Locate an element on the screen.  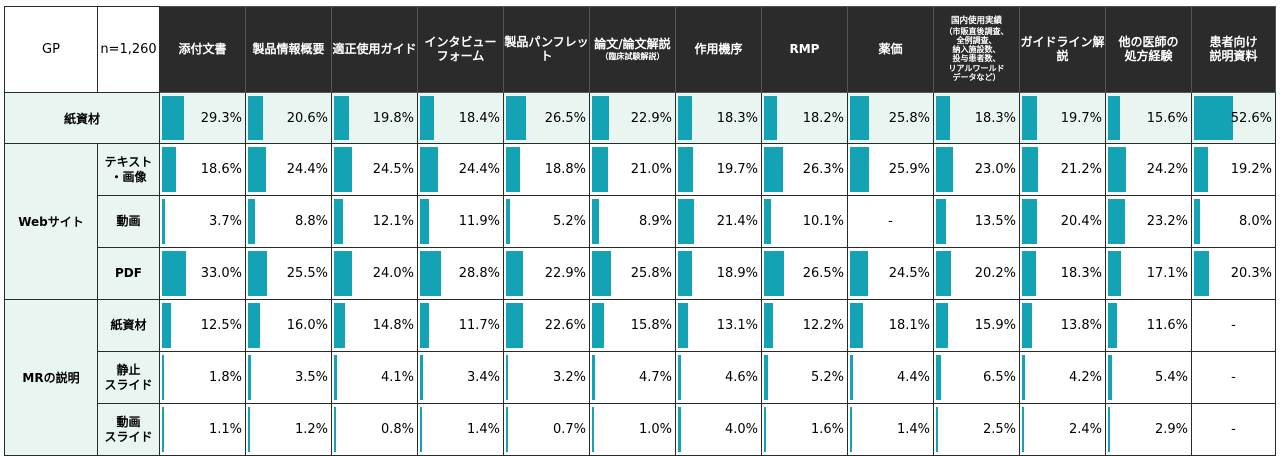
value-cell: 2.5% is located at coordinates (976, 429).